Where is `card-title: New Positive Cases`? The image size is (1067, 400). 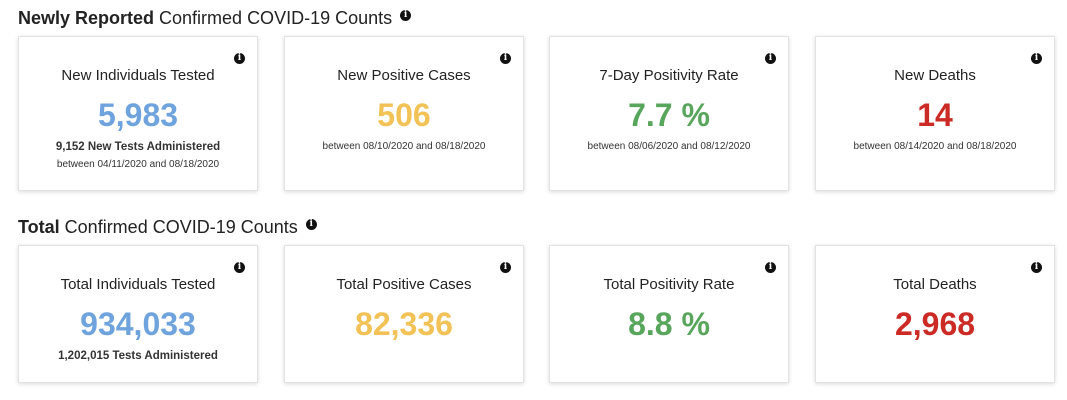 card-title: New Positive Cases is located at coordinates (404, 75).